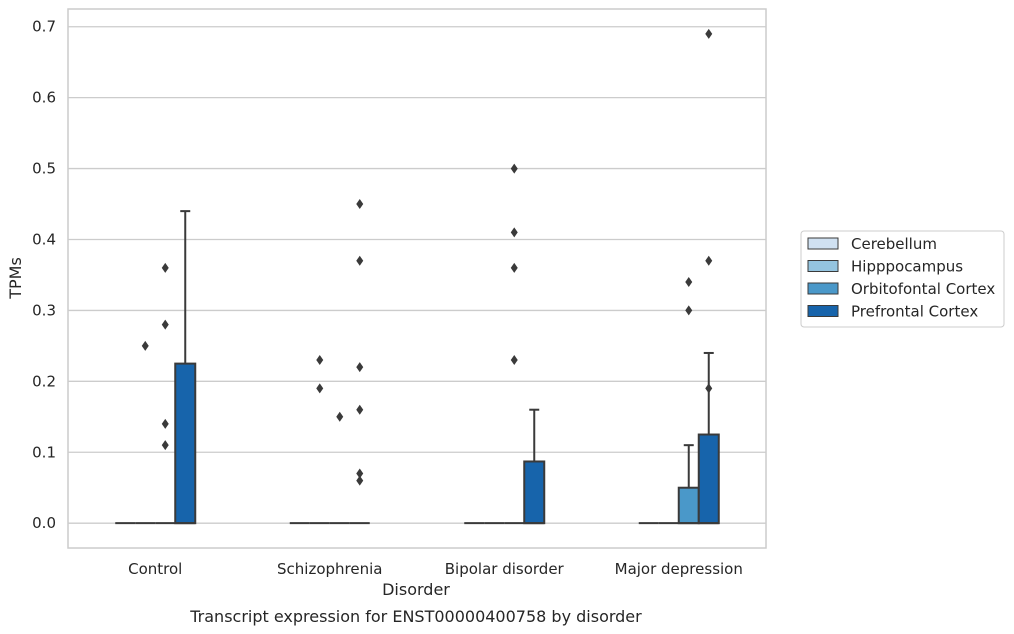  What do you see at coordinates (44, 310) in the screenshot?
I see `y-tick-label: 0.3` at bounding box center [44, 310].